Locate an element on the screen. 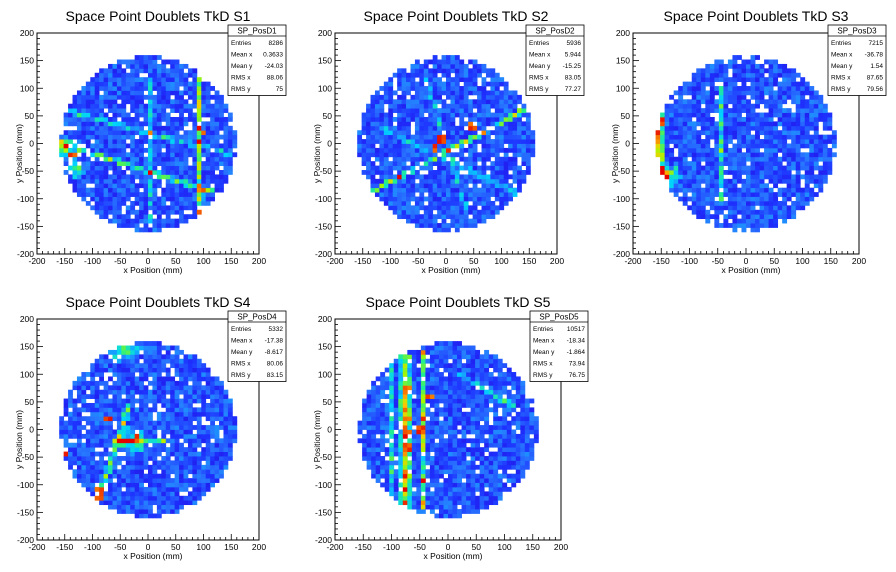 This screenshot has height=572, width=896. stats-key: Mean y is located at coordinates (842, 66).